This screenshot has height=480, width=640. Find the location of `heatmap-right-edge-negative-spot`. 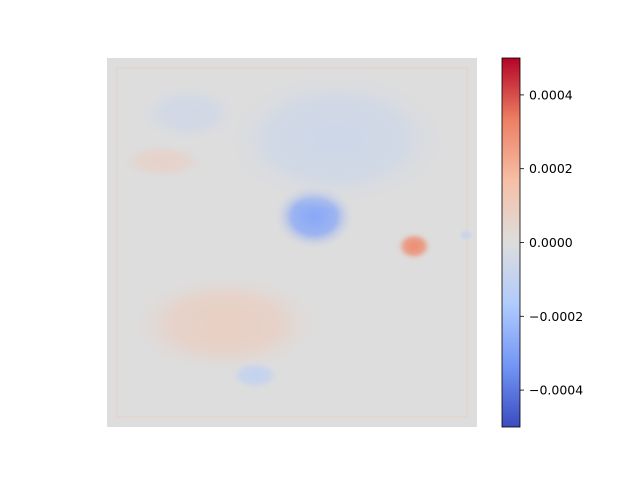

heatmap-right-edge-negative-spot is located at coordinates (466, 235).